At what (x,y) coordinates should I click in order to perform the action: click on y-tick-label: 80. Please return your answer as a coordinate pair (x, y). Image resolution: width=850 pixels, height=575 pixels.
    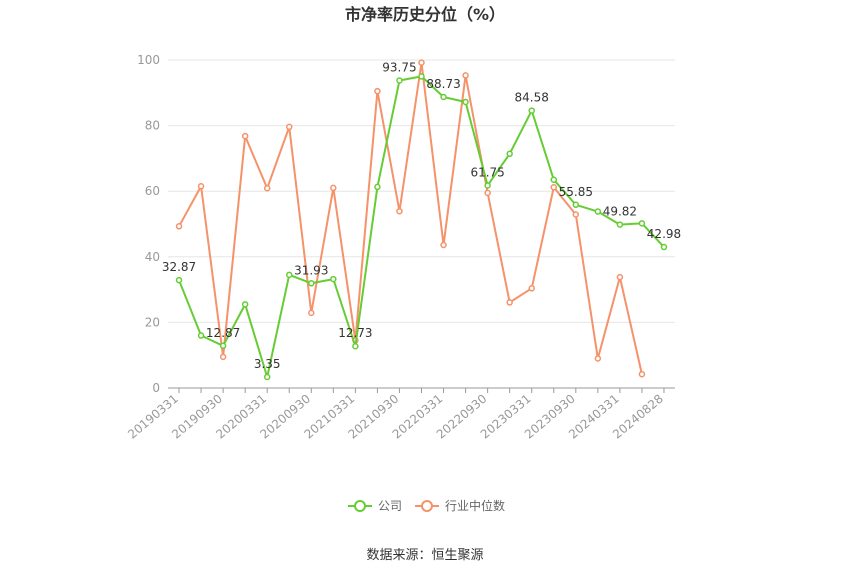
    Looking at the image, I should click on (152, 126).